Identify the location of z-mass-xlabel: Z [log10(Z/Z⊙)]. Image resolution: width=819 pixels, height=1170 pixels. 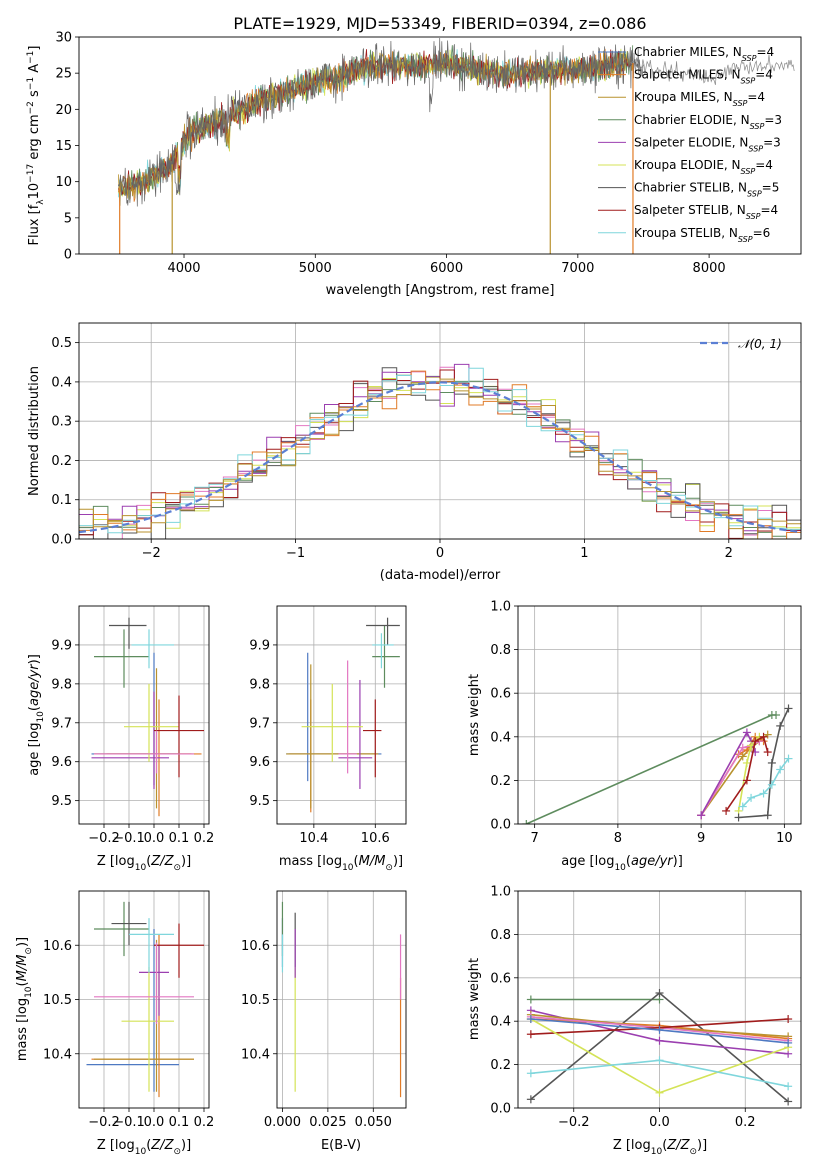
(144, 1147).